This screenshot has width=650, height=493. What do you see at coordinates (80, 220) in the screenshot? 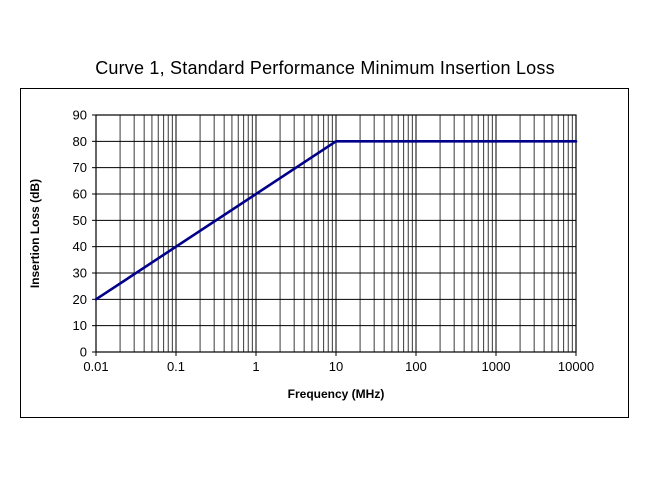
I see `y-tick-label: 50` at bounding box center [80, 220].